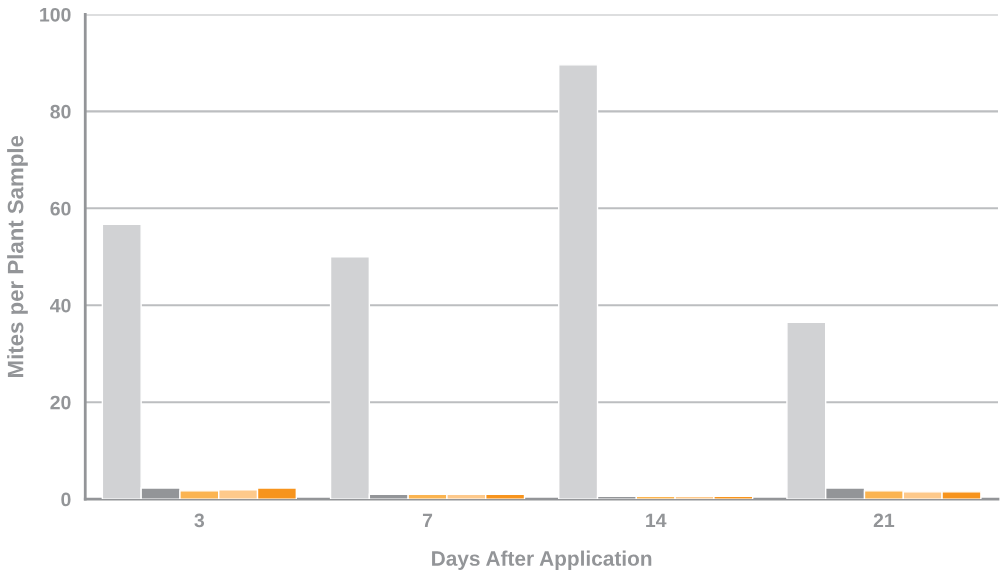 This screenshot has height=577, width=1003. What do you see at coordinates (17, 256) in the screenshot?
I see `y-axis-title: Mites per Plant Sample` at bounding box center [17, 256].